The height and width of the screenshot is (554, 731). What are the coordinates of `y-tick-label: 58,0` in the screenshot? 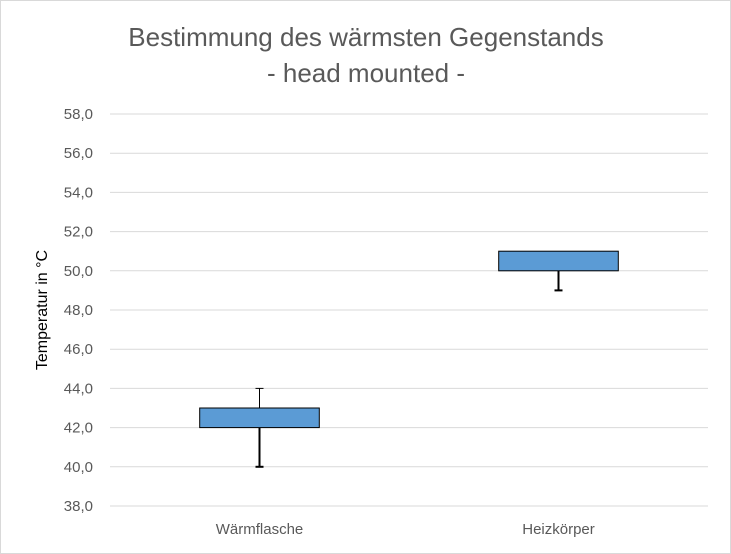 It's located at (78, 114).